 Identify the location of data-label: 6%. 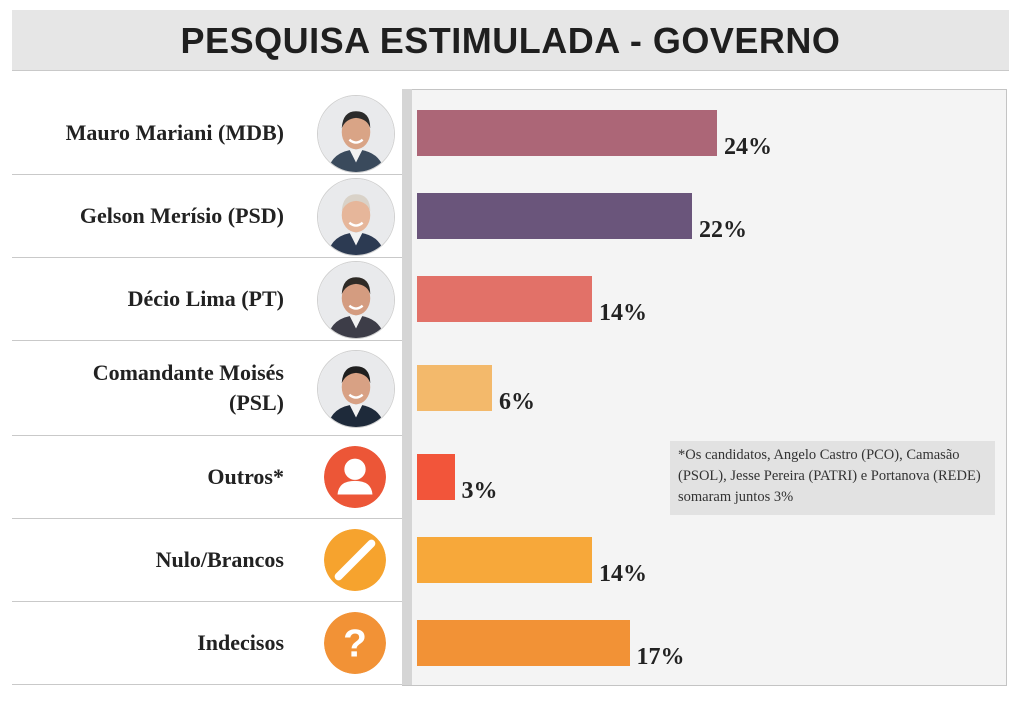
(517, 402).